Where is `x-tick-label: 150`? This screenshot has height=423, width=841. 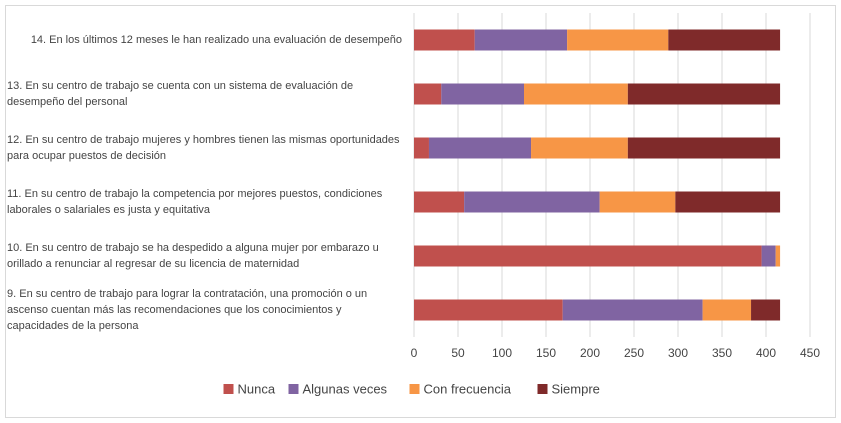
x-tick-label: 150 is located at coordinates (546, 353).